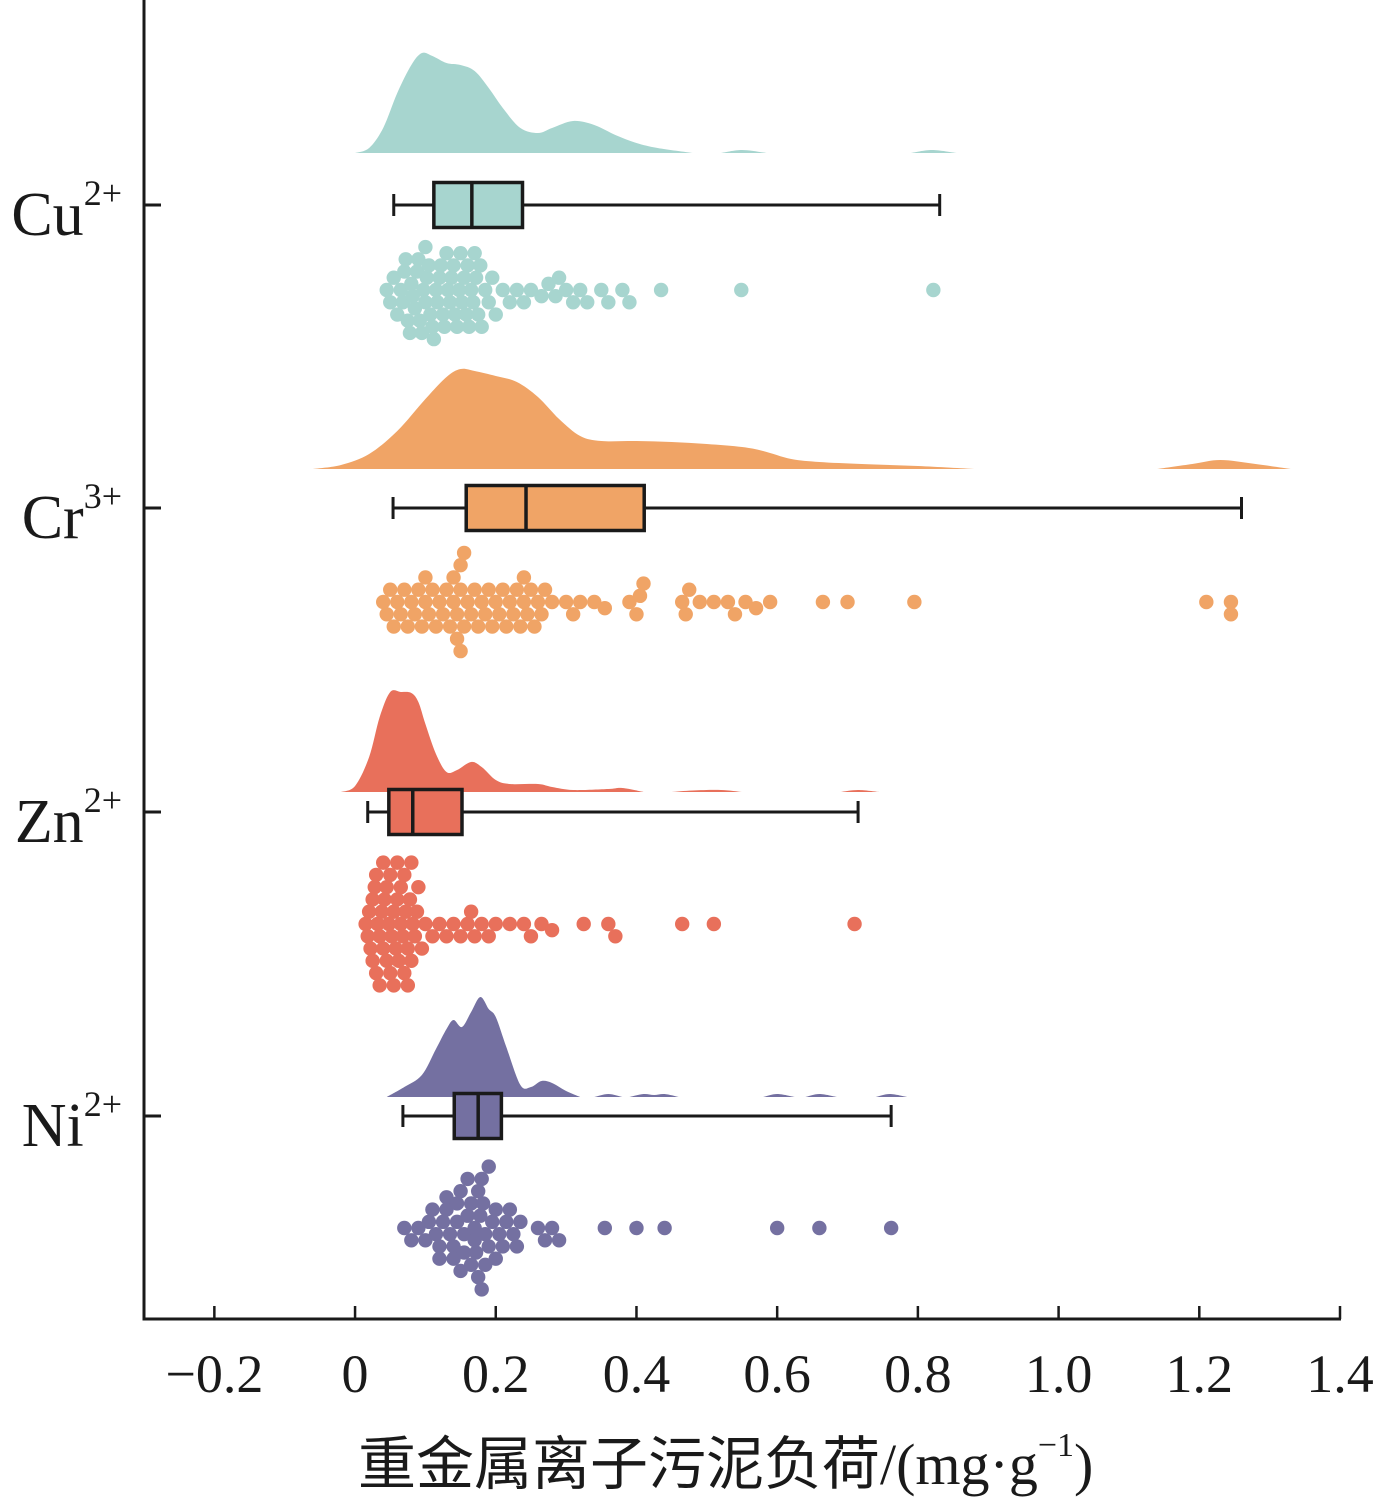  What do you see at coordinates (1083, 1464) in the screenshot?
I see `x-axis-title-close: )` at bounding box center [1083, 1464].